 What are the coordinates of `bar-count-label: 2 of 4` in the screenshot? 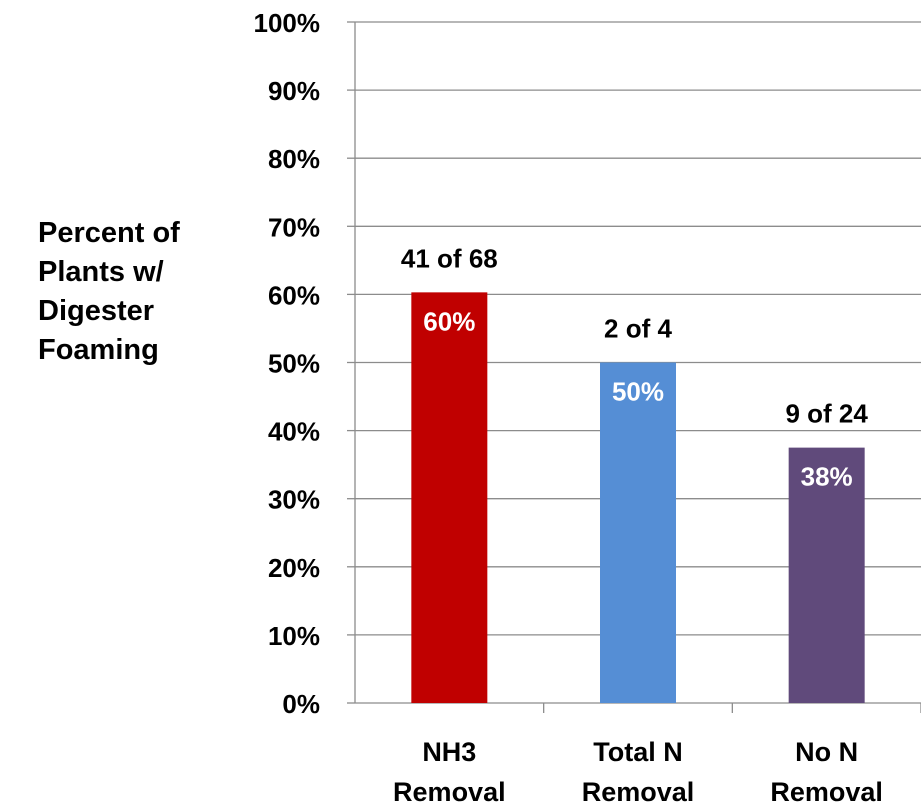 It's located at (638, 329).